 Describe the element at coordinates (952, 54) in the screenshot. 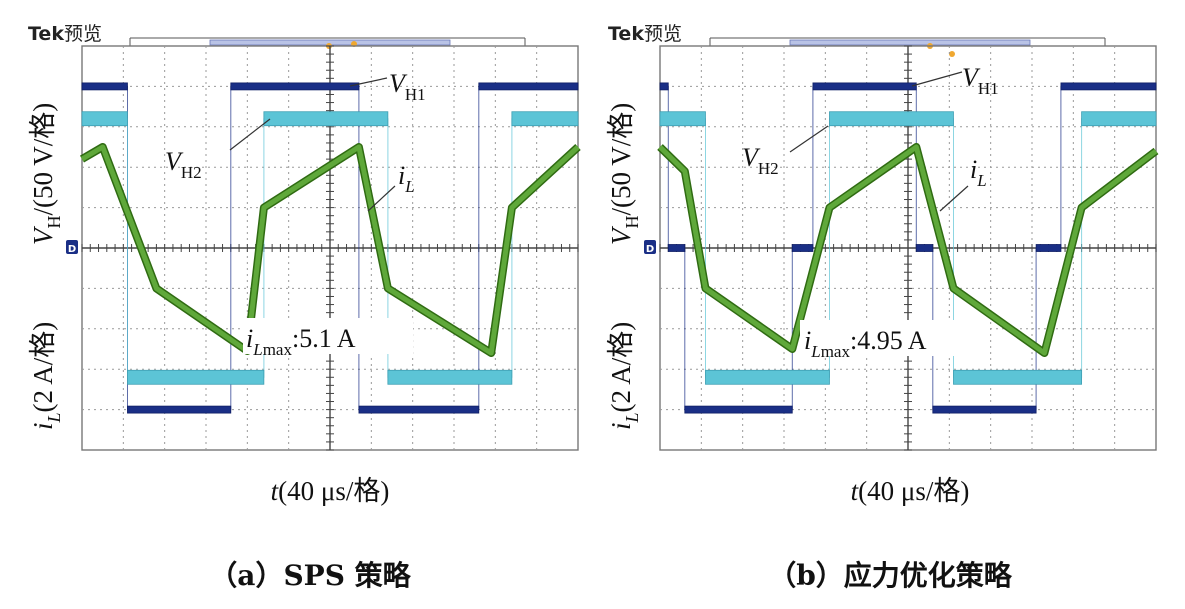

I see `trigger-marker-icon` at that location.